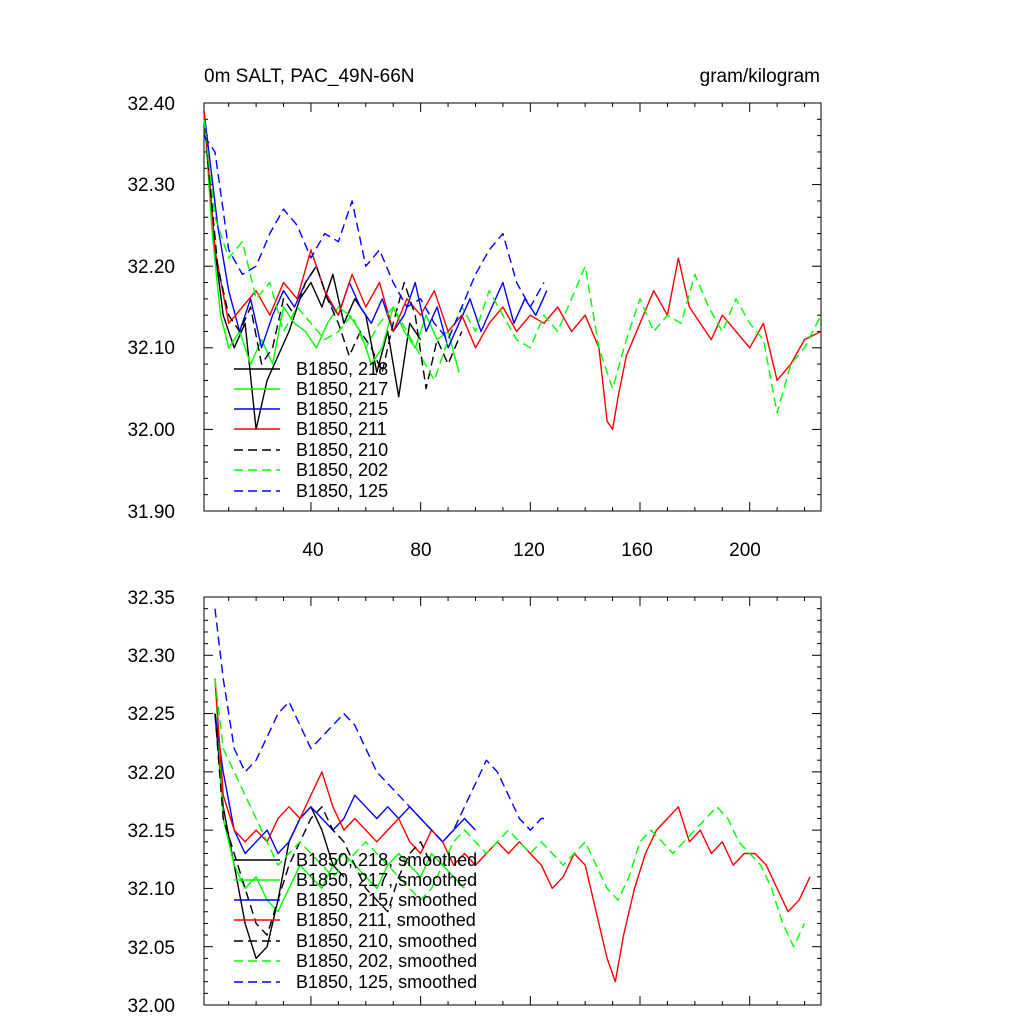  Describe the element at coordinates (151, 598) in the screenshot. I see `bottom-y-tick-label: 32.35` at that location.